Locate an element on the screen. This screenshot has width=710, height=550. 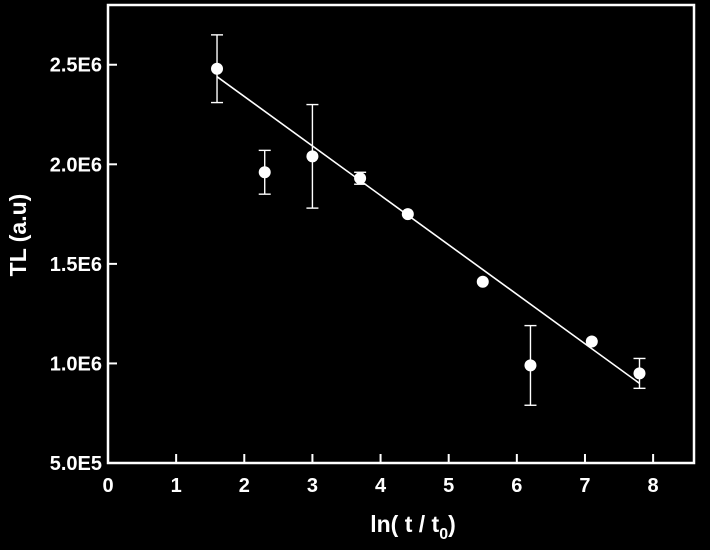
y-axis-label: TL (a.u) is located at coordinates (18, 235).